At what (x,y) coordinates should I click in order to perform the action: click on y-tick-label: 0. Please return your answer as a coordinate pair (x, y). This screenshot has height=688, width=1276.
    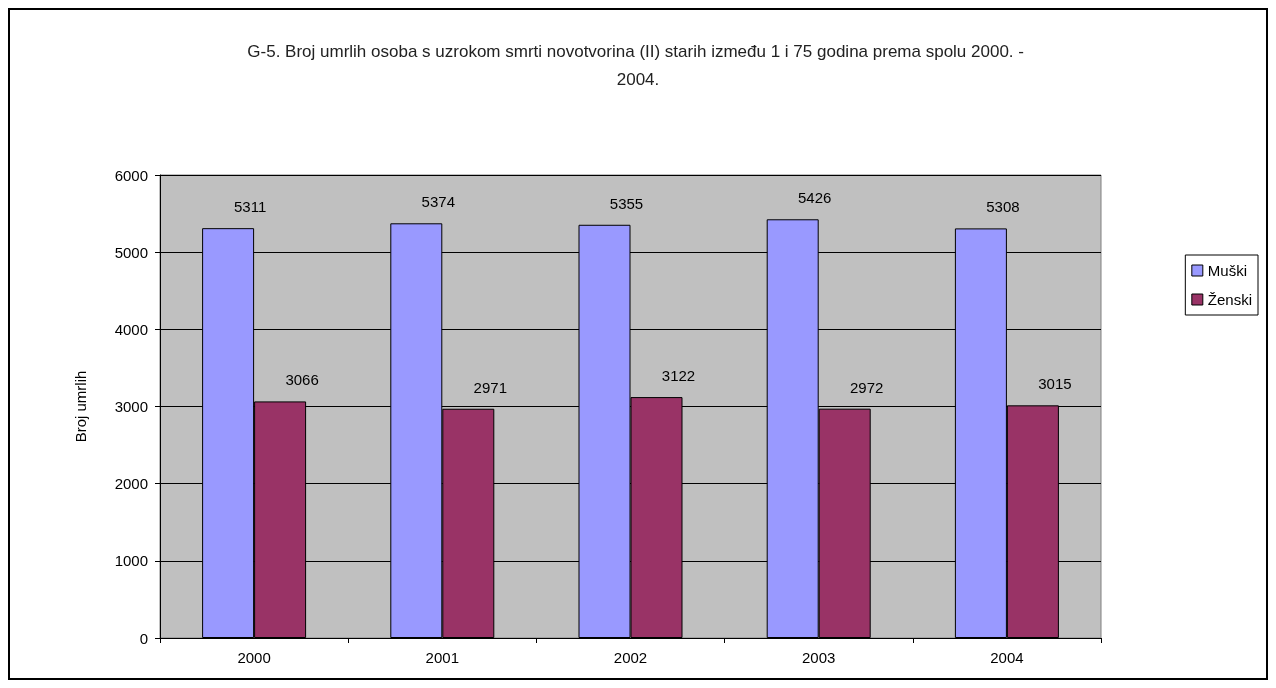
    Looking at the image, I should click on (143, 638).